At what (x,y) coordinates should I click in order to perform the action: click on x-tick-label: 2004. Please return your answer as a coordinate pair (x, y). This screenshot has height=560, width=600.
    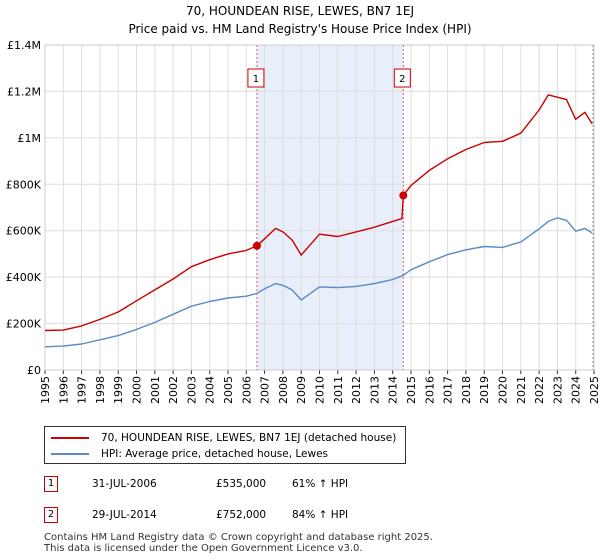
    Looking at the image, I should click on (210, 390).